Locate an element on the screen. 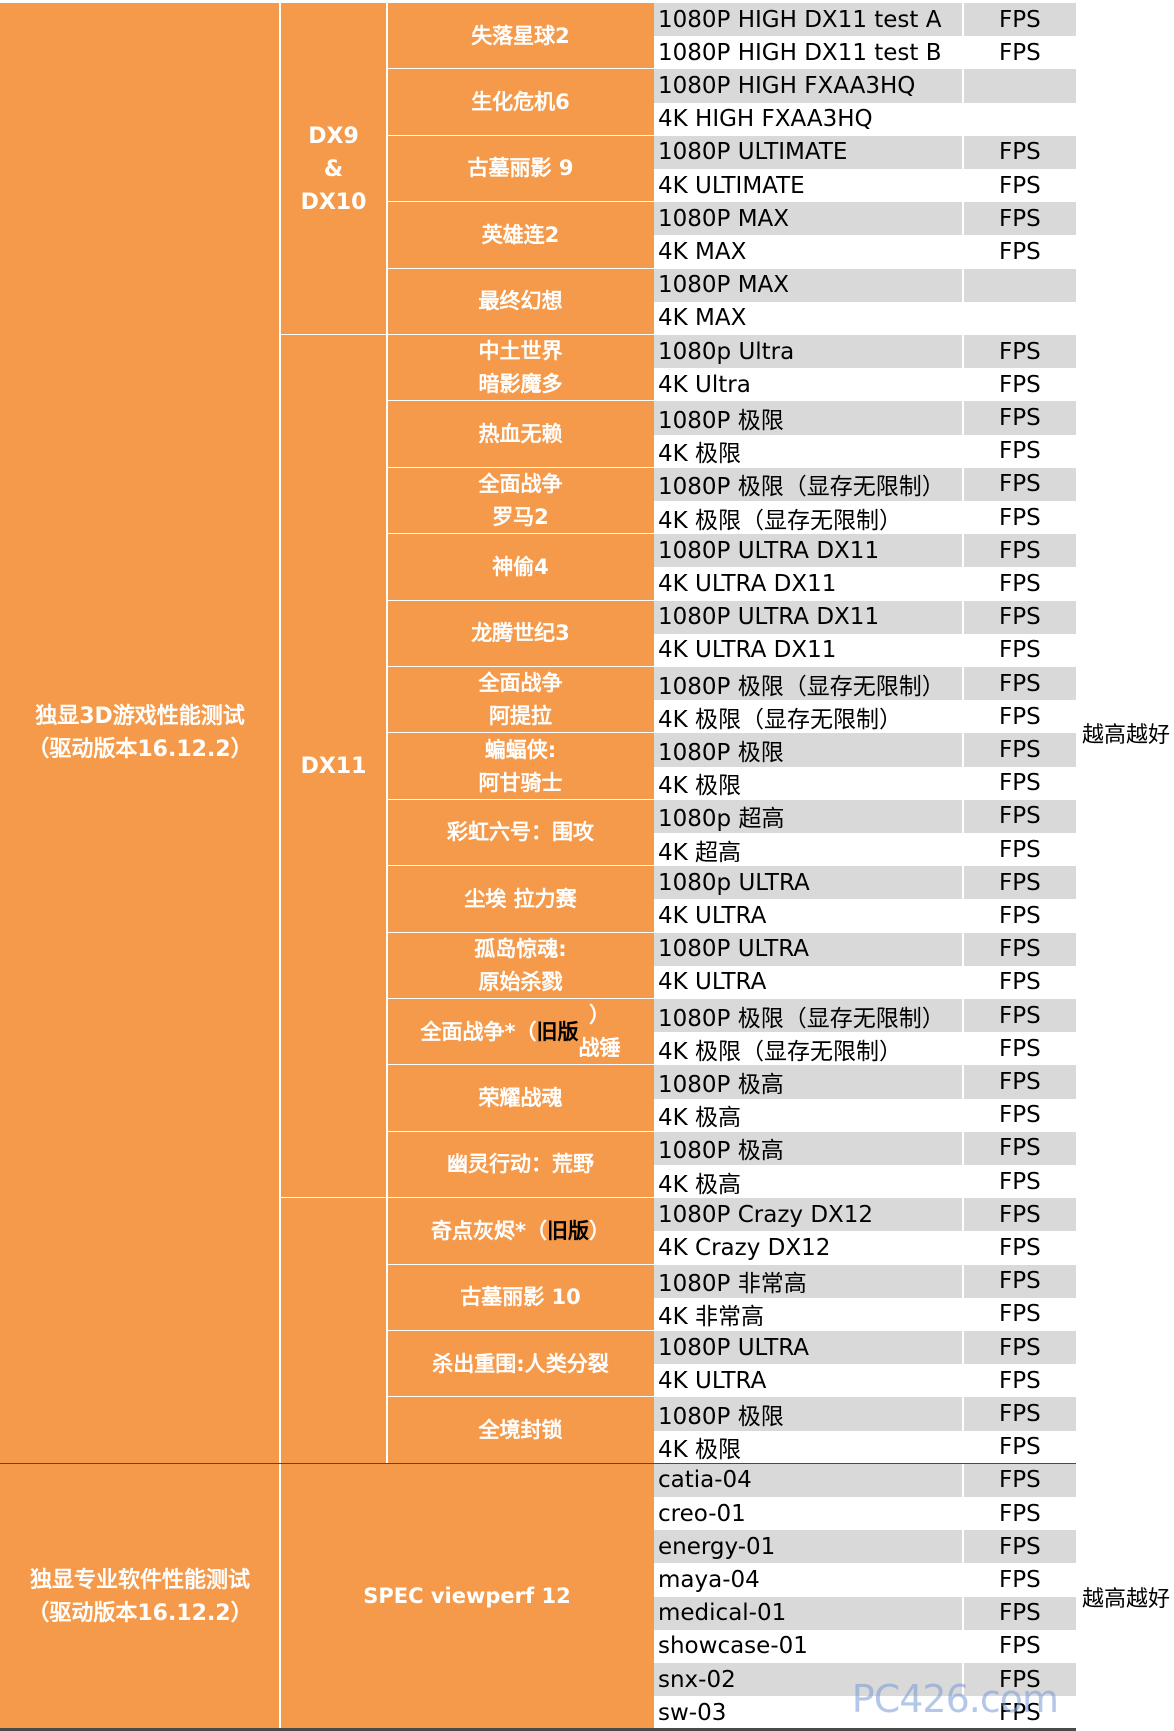 The width and height of the screenshot is (1174, 1731). watermark: PC426.com is located at coordinates (955, 1699).